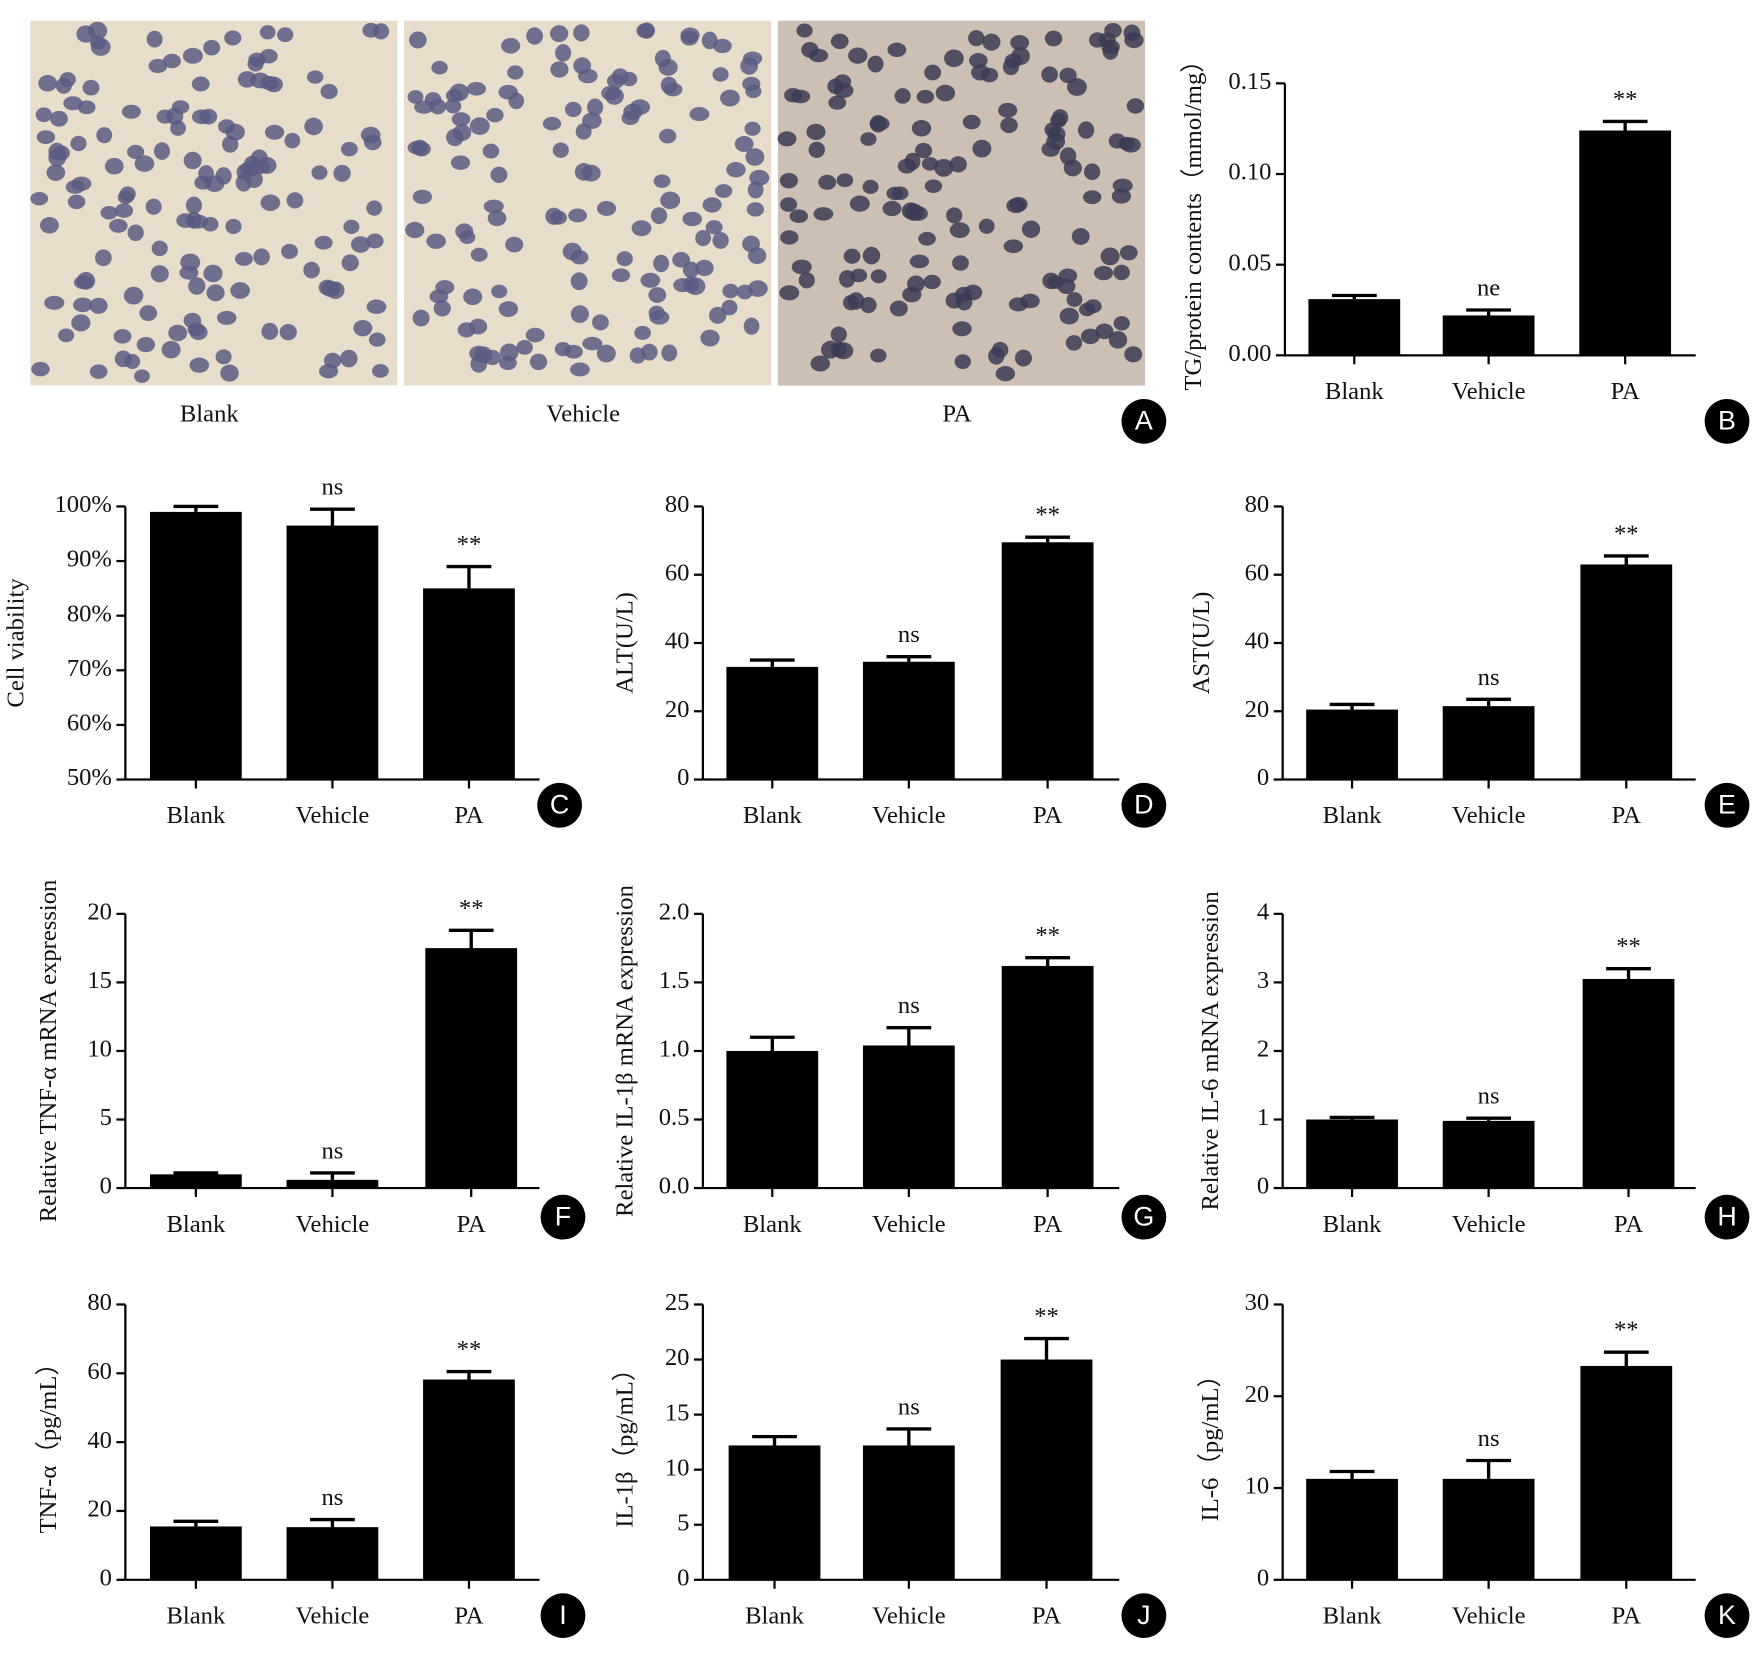  Describe the element at coordinates (1263, 912) in the screenshot. I see `y-tick-label: 4` at that location.